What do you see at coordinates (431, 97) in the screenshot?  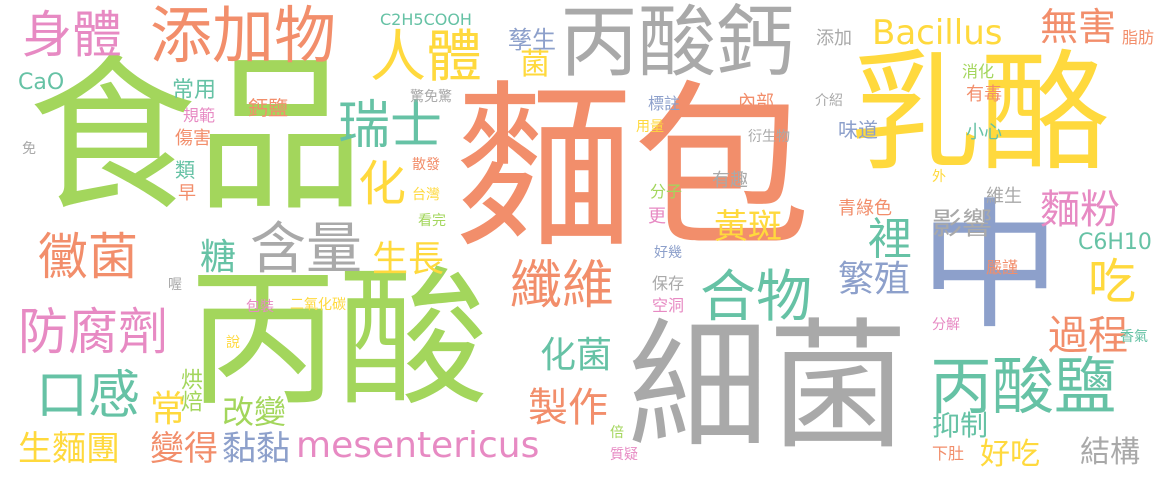 I see `word-jingmianjing: 驚免驚` at bounding box center [431, 97].